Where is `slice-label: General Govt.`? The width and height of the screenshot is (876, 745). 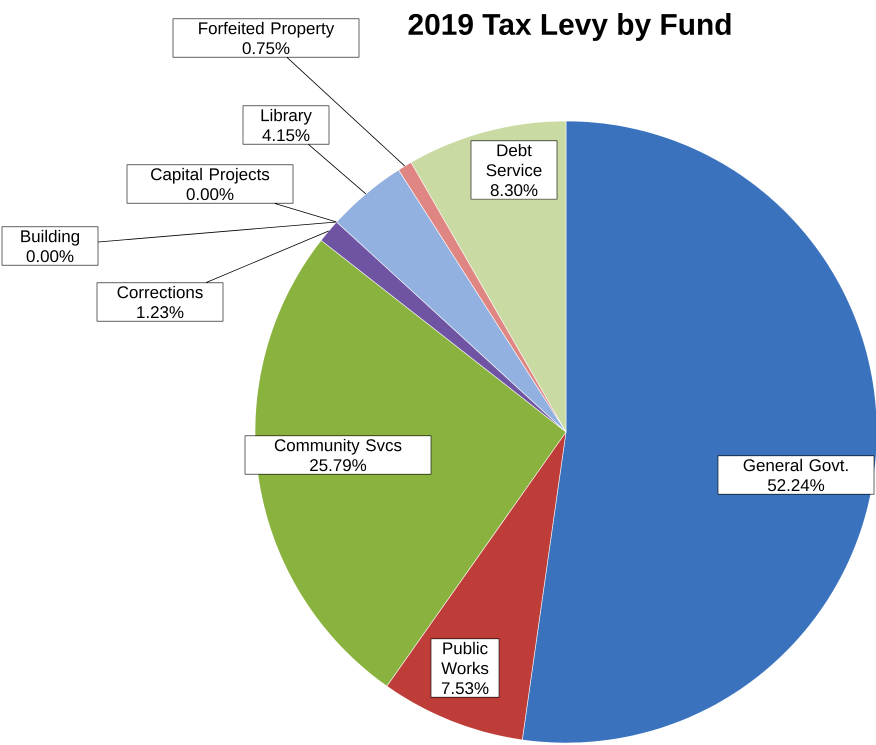
slice-label: General Govt. is located at coordinates (796, 465).